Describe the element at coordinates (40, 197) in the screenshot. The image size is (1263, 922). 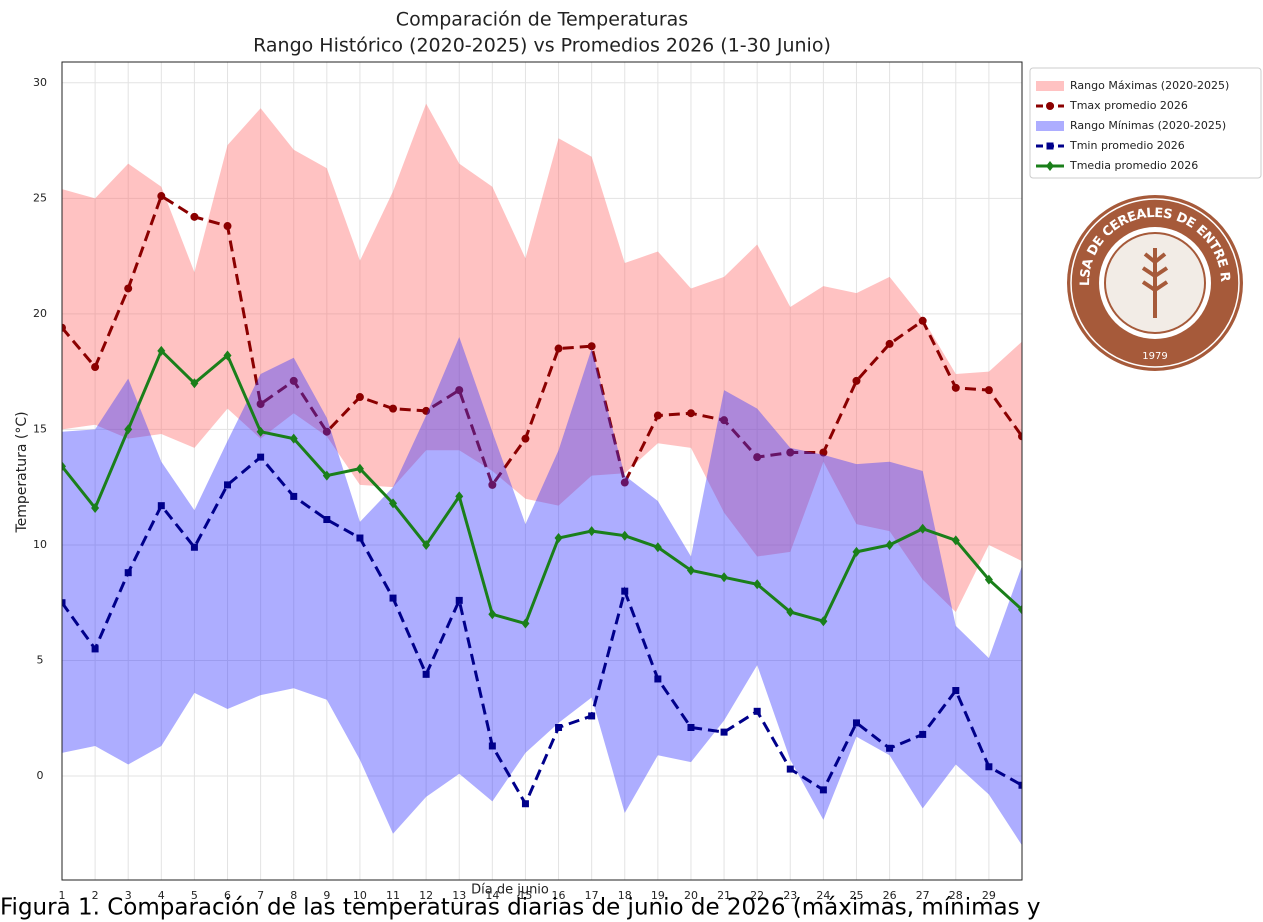
I see `y-tick-label: 25` at that location.